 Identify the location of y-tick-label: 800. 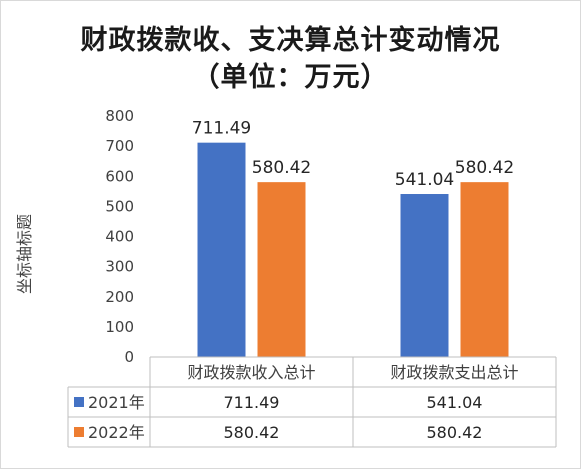
(119, 116).